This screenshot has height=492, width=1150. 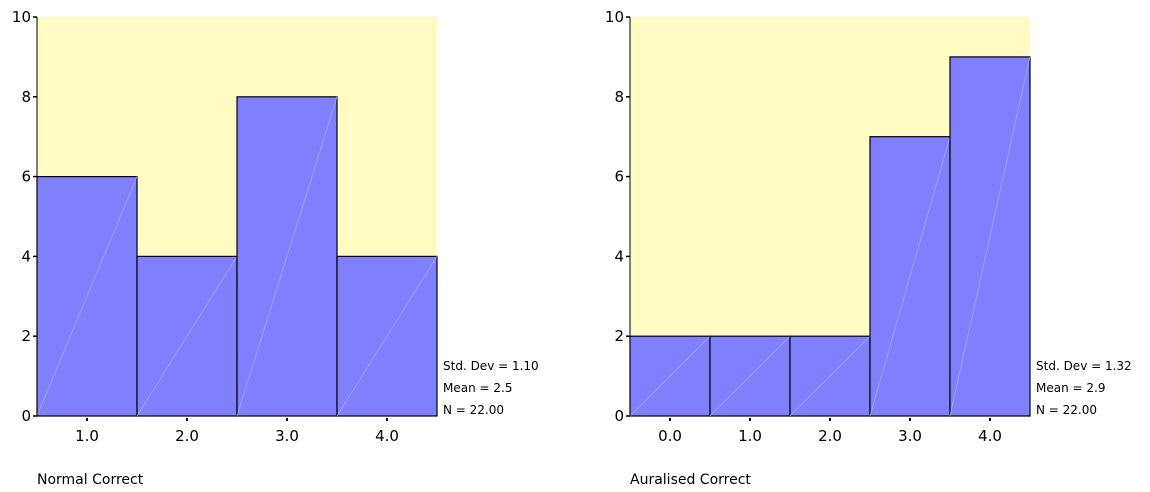 What do you see at coordinates (670, 436) in the screenshot?
I see `x-tick-label: 0.0` at bounding box center [670, 436].